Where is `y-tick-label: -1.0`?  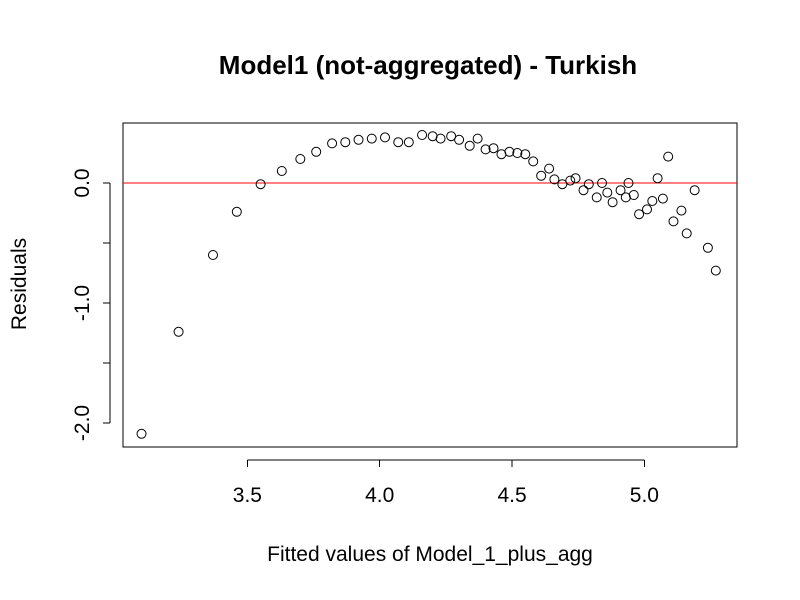
y-tick-label: -1.0 is located at coordinates (82, 303).